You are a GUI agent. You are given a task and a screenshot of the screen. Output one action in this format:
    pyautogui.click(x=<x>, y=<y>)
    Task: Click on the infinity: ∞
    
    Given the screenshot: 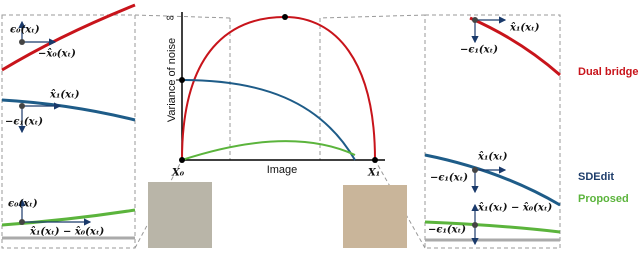 What is the action you would take?
    pyautogui.click(x=170, y=18)
    